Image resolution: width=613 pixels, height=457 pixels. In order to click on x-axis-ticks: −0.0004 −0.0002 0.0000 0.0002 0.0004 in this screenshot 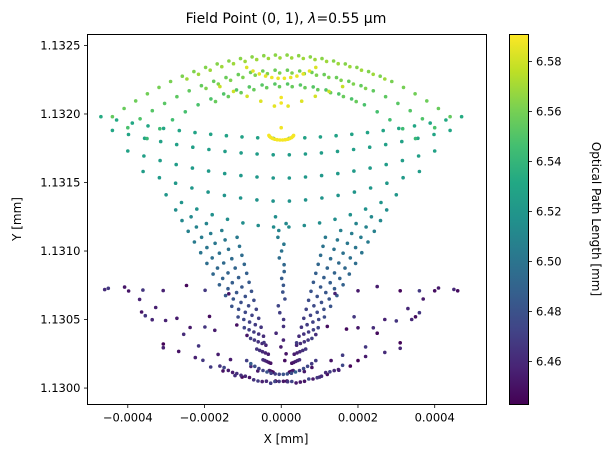, I will do `click(279, 414)`.